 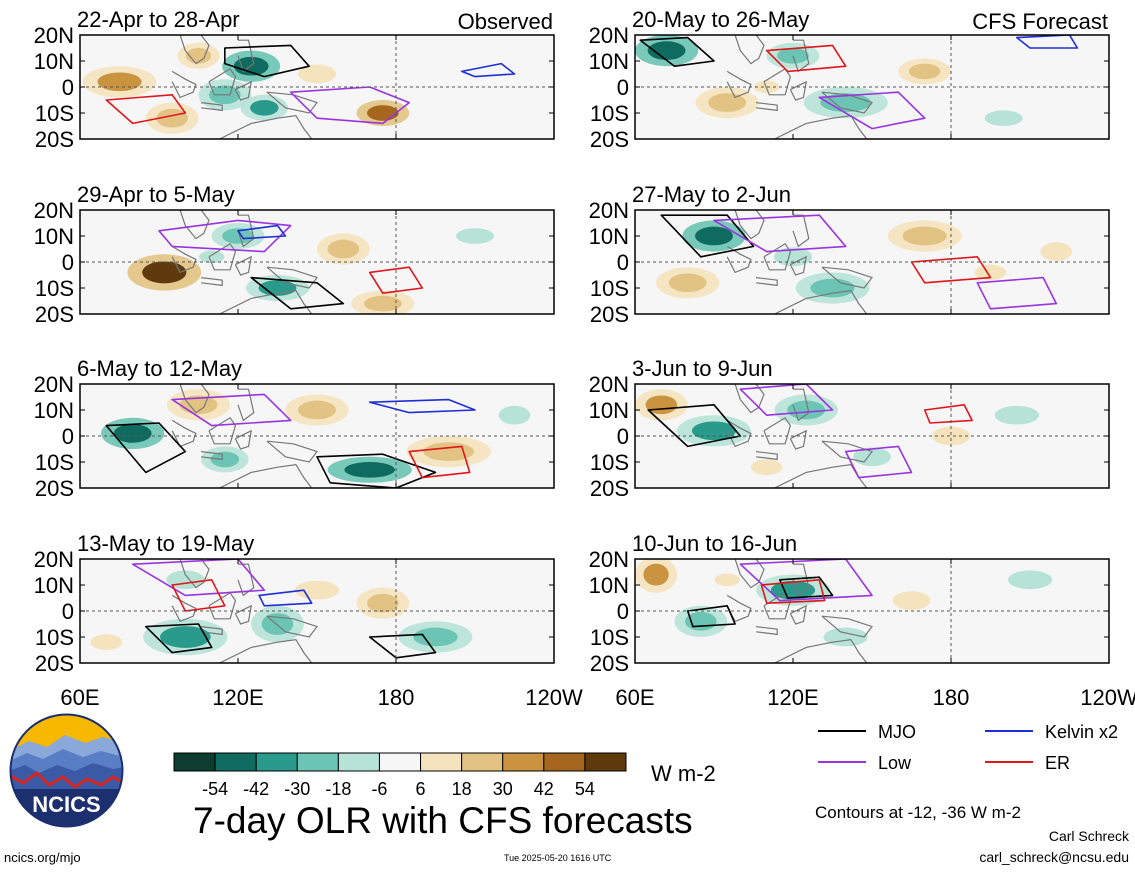 I want to click on legend-label: Kelvin x2, so click(x=1081, y=732).